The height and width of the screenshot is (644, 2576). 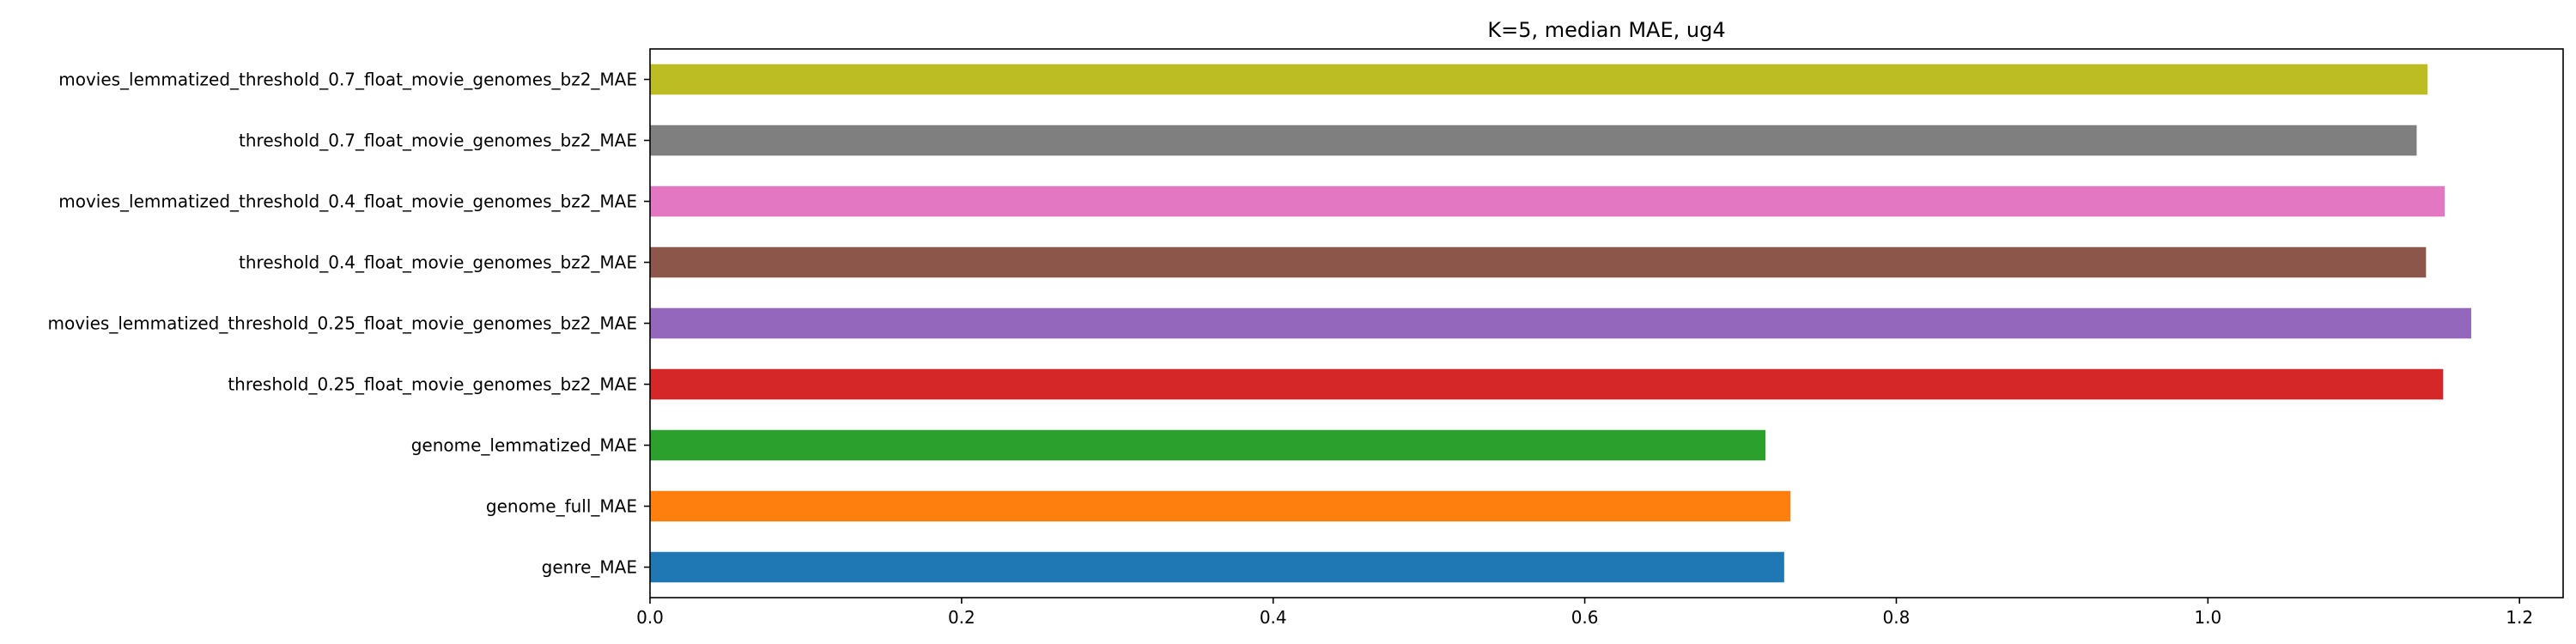 What do you see at coordinates (1273, 618) in the screenshot?
I see `x-tick-label: 0.4` at bounding box center [1273, 618].